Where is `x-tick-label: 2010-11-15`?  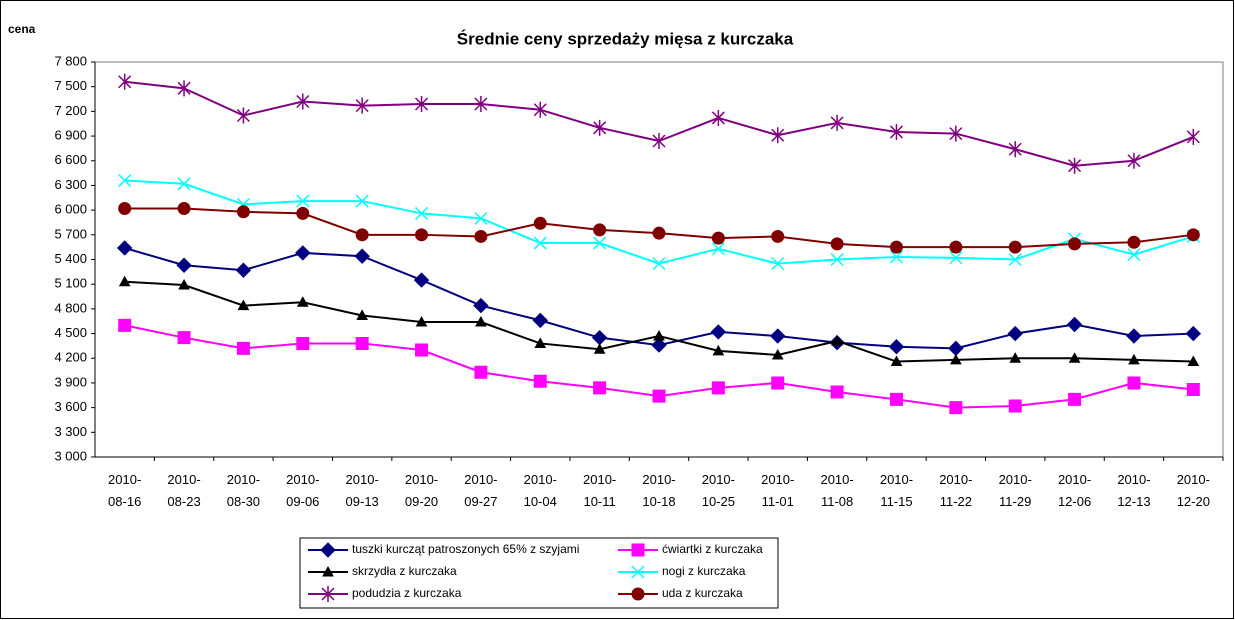
x-tick-label: 2010-11-15 is located at coordinates (896, 490).